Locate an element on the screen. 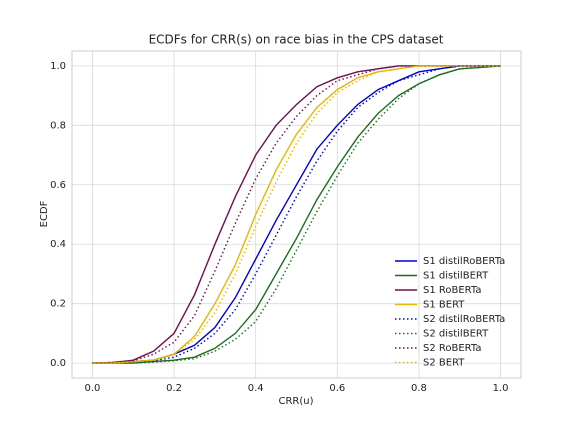  y-axis-label: ECDF is located at coordinates (44, 213).